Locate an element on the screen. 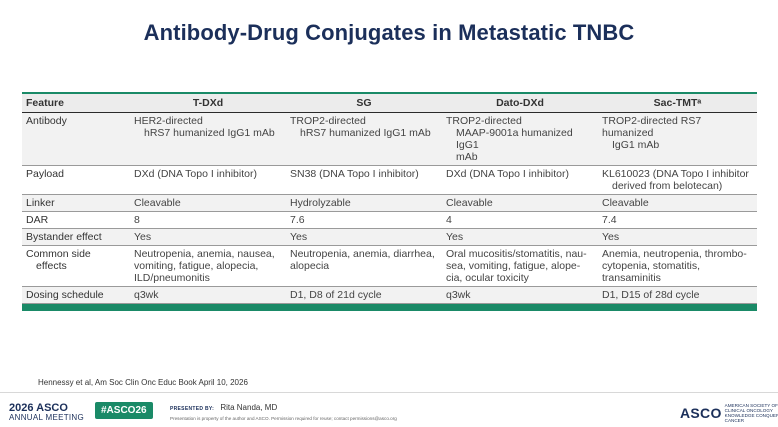  cell-line: cia, ocular toxicity is located at coordinates (487, 278).